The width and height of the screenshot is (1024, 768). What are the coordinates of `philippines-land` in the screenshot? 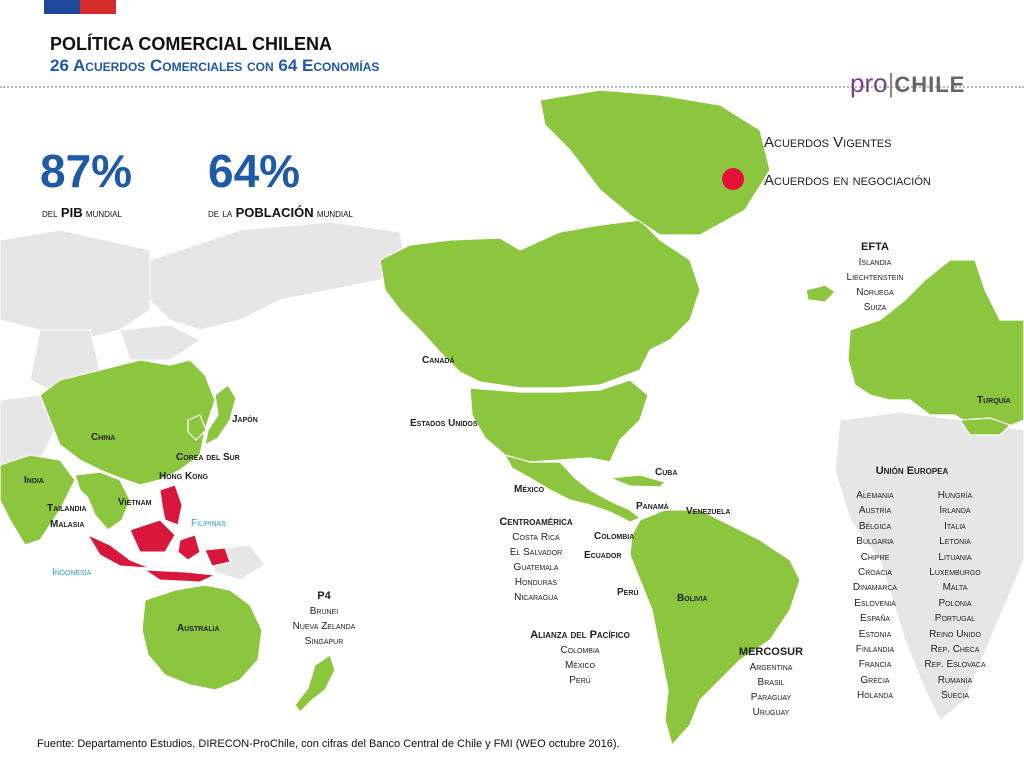 It's located at (171, 505).